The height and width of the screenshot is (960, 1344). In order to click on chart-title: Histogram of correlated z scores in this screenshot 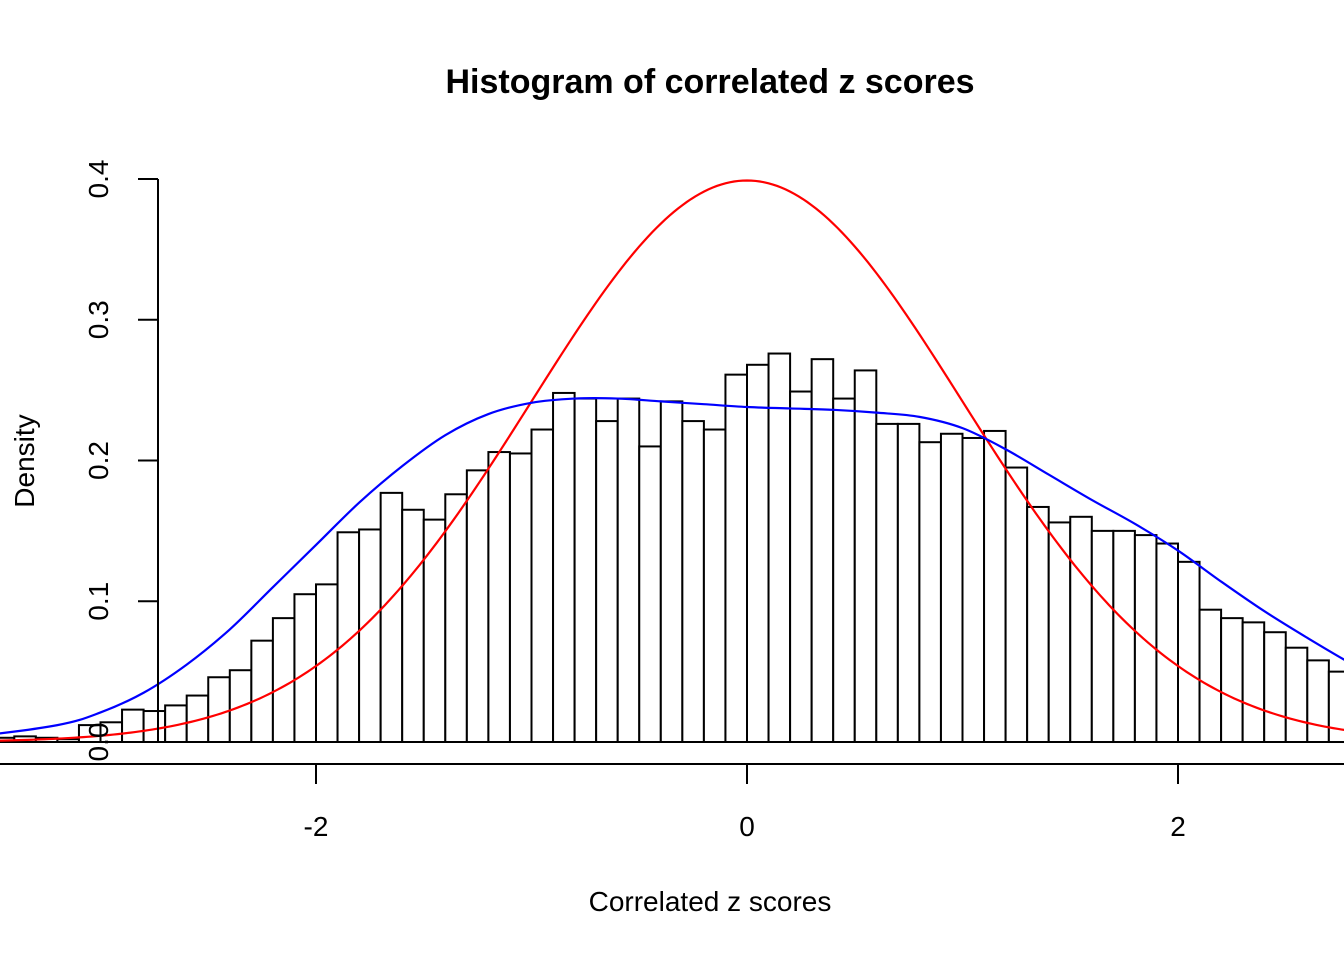, I will do `click(709, 82)`.